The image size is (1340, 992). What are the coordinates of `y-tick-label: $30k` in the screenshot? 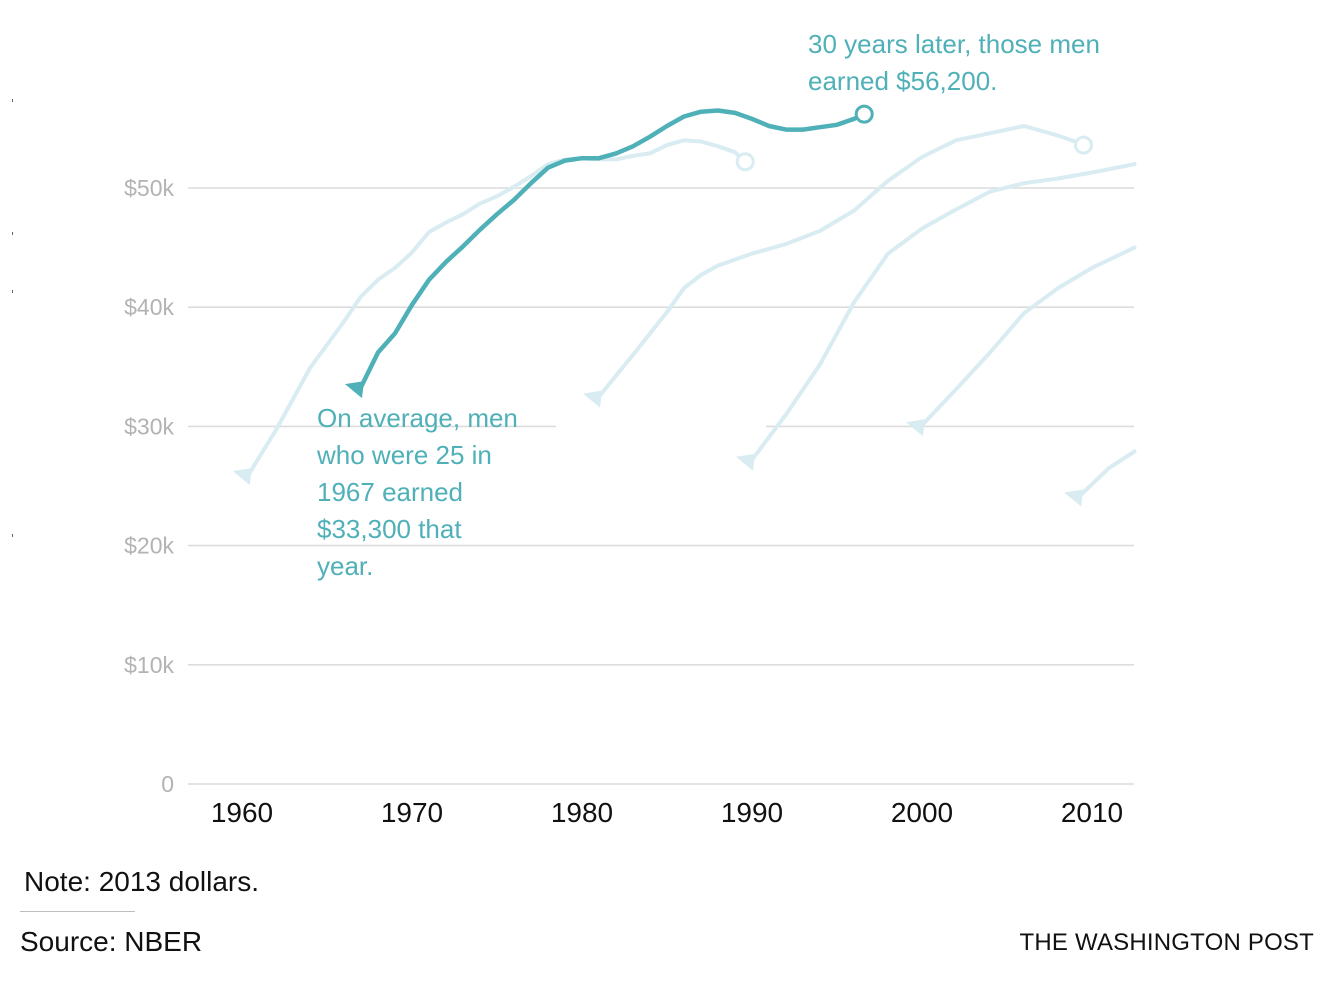 It's located at (149, 426).